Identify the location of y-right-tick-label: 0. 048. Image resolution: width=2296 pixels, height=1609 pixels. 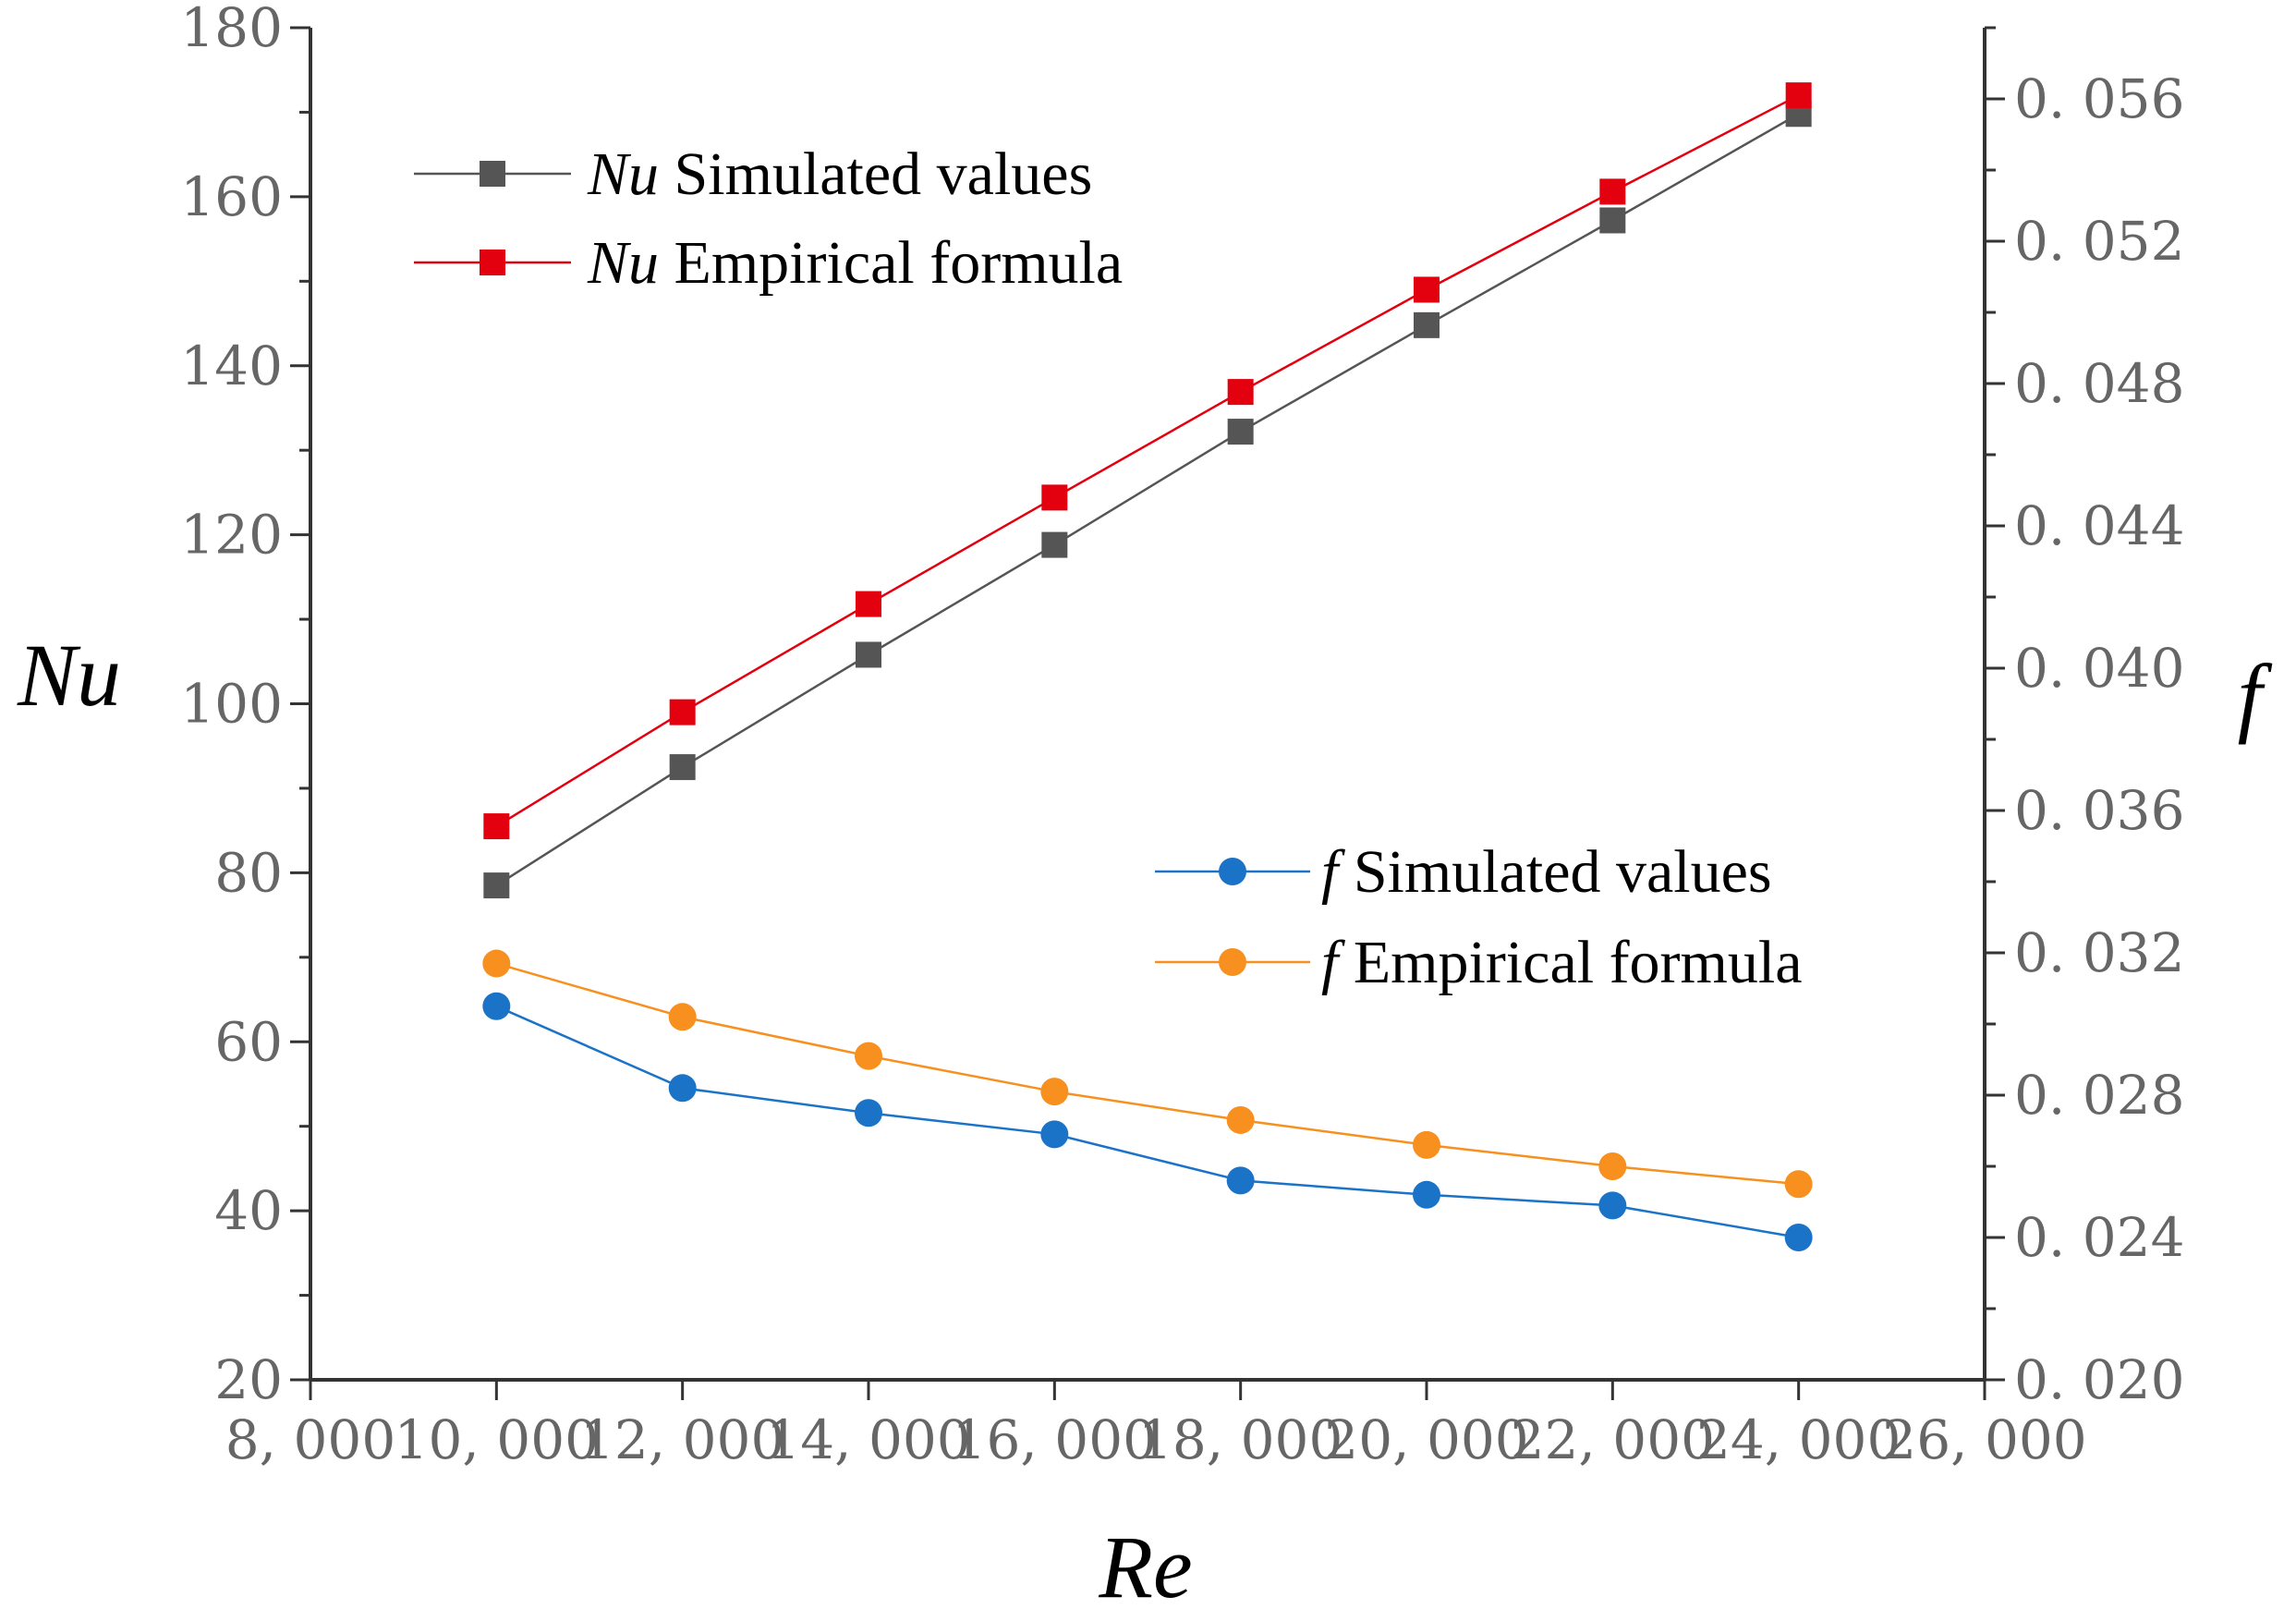
(2099, 383).